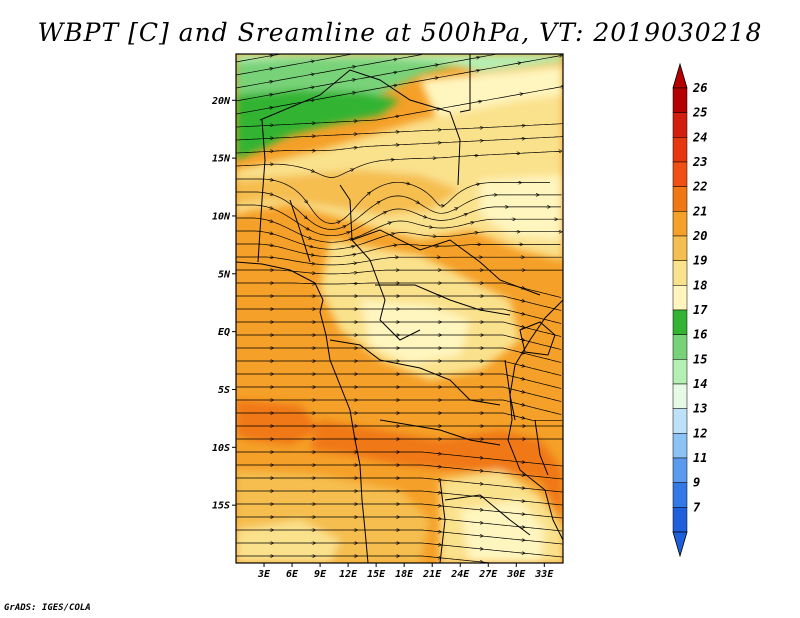 Image resolution: width=800 pixels, height=618 pixels. I want to click on colorbar-label: 9, so click(696, 483).